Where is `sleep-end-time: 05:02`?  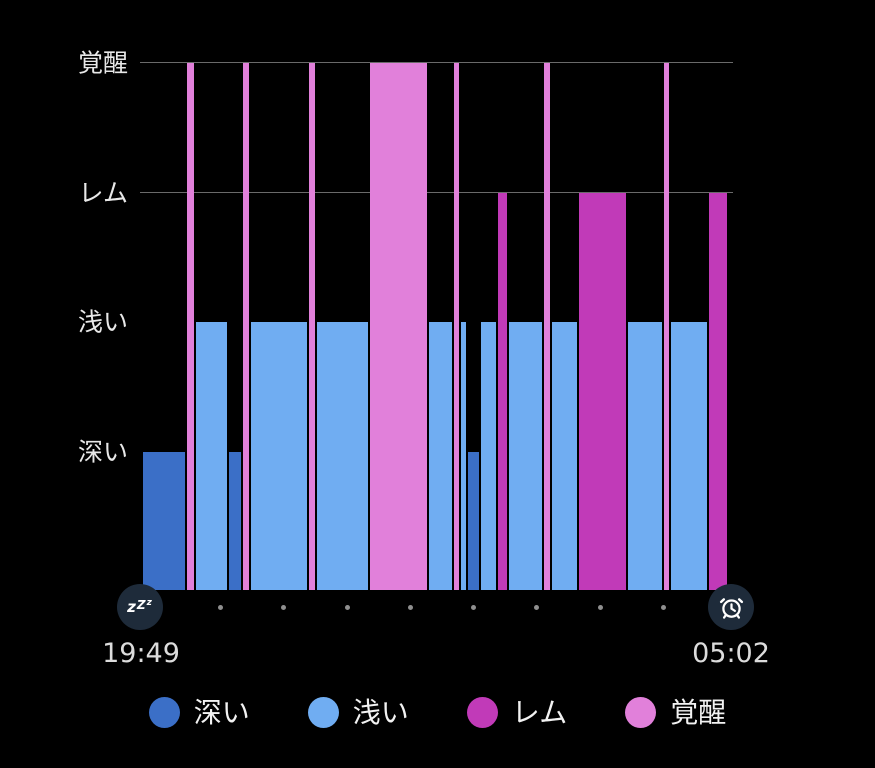
sleep-end-time: 05:02 is located at coordinates (731, 653).